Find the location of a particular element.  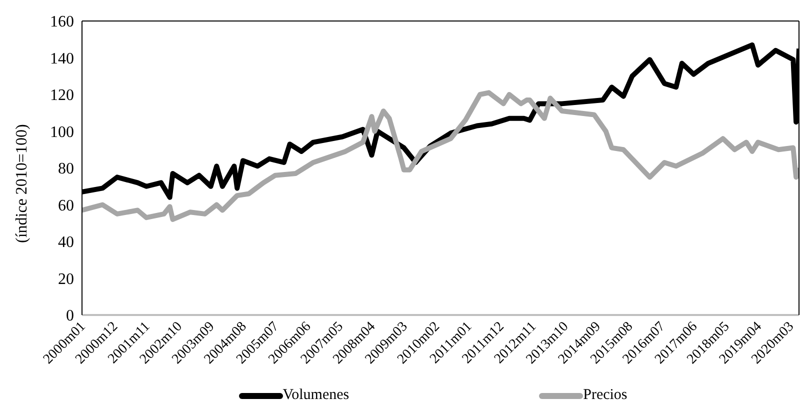

y-tick-label: 60 is located at coordinates (66, 205).